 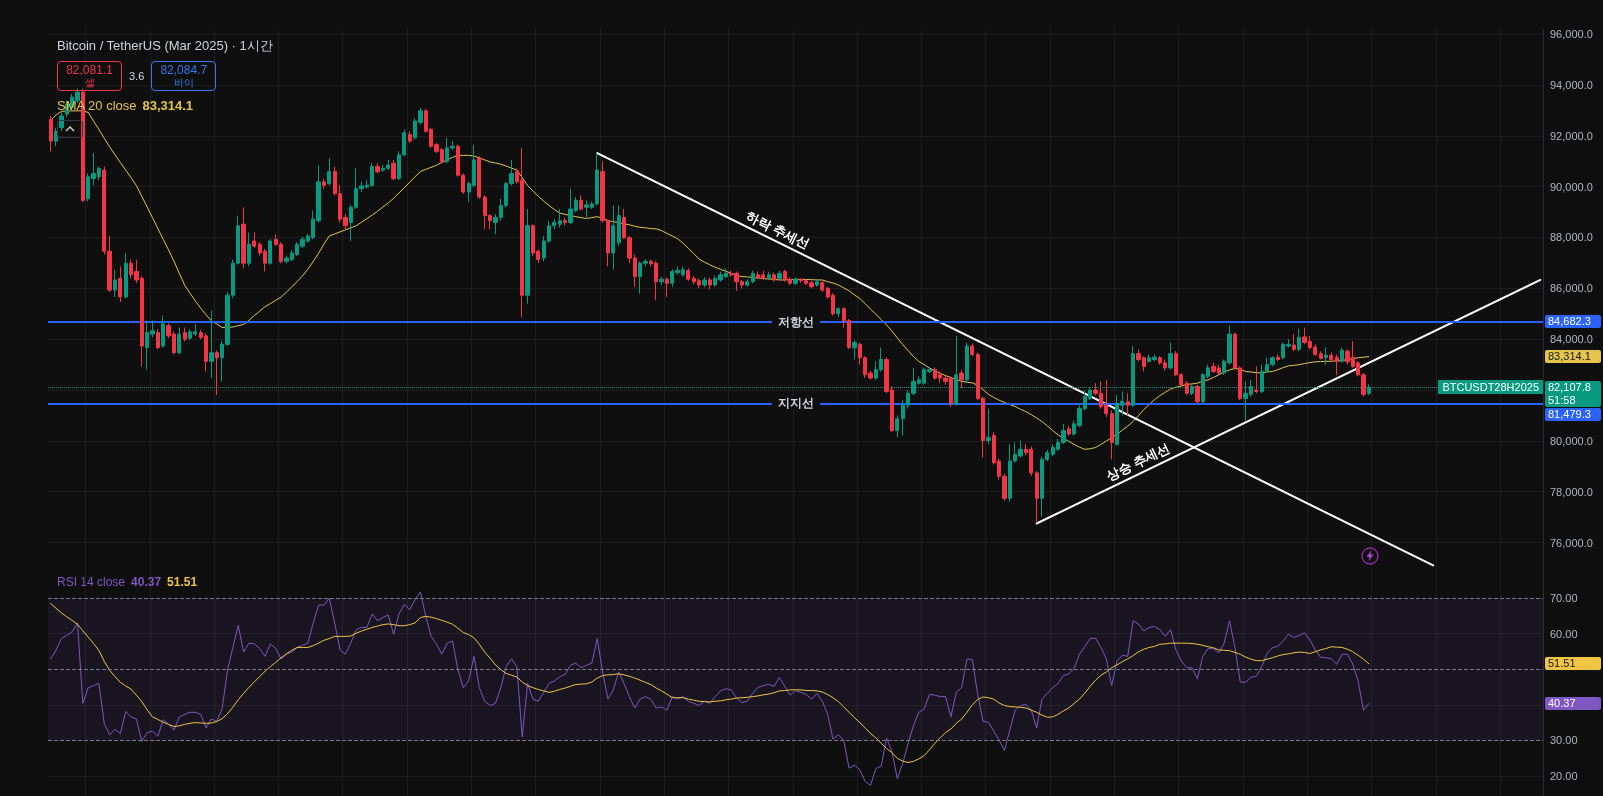 I want to click on text: 82,107.8, so click(x=1570, y=387).